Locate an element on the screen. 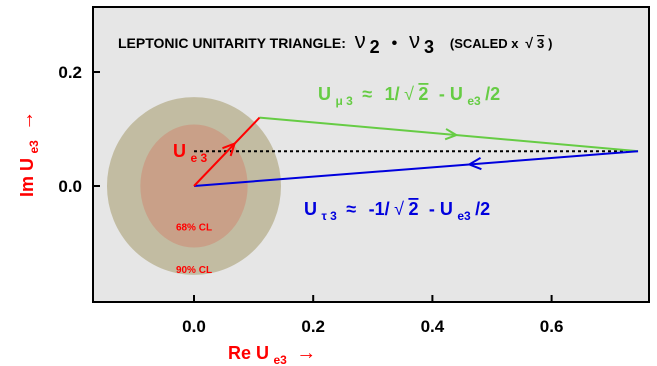 The height and width of the screenshot is (366, 657). x-axis-label-main: Re U is located at coordinates (248, 353).